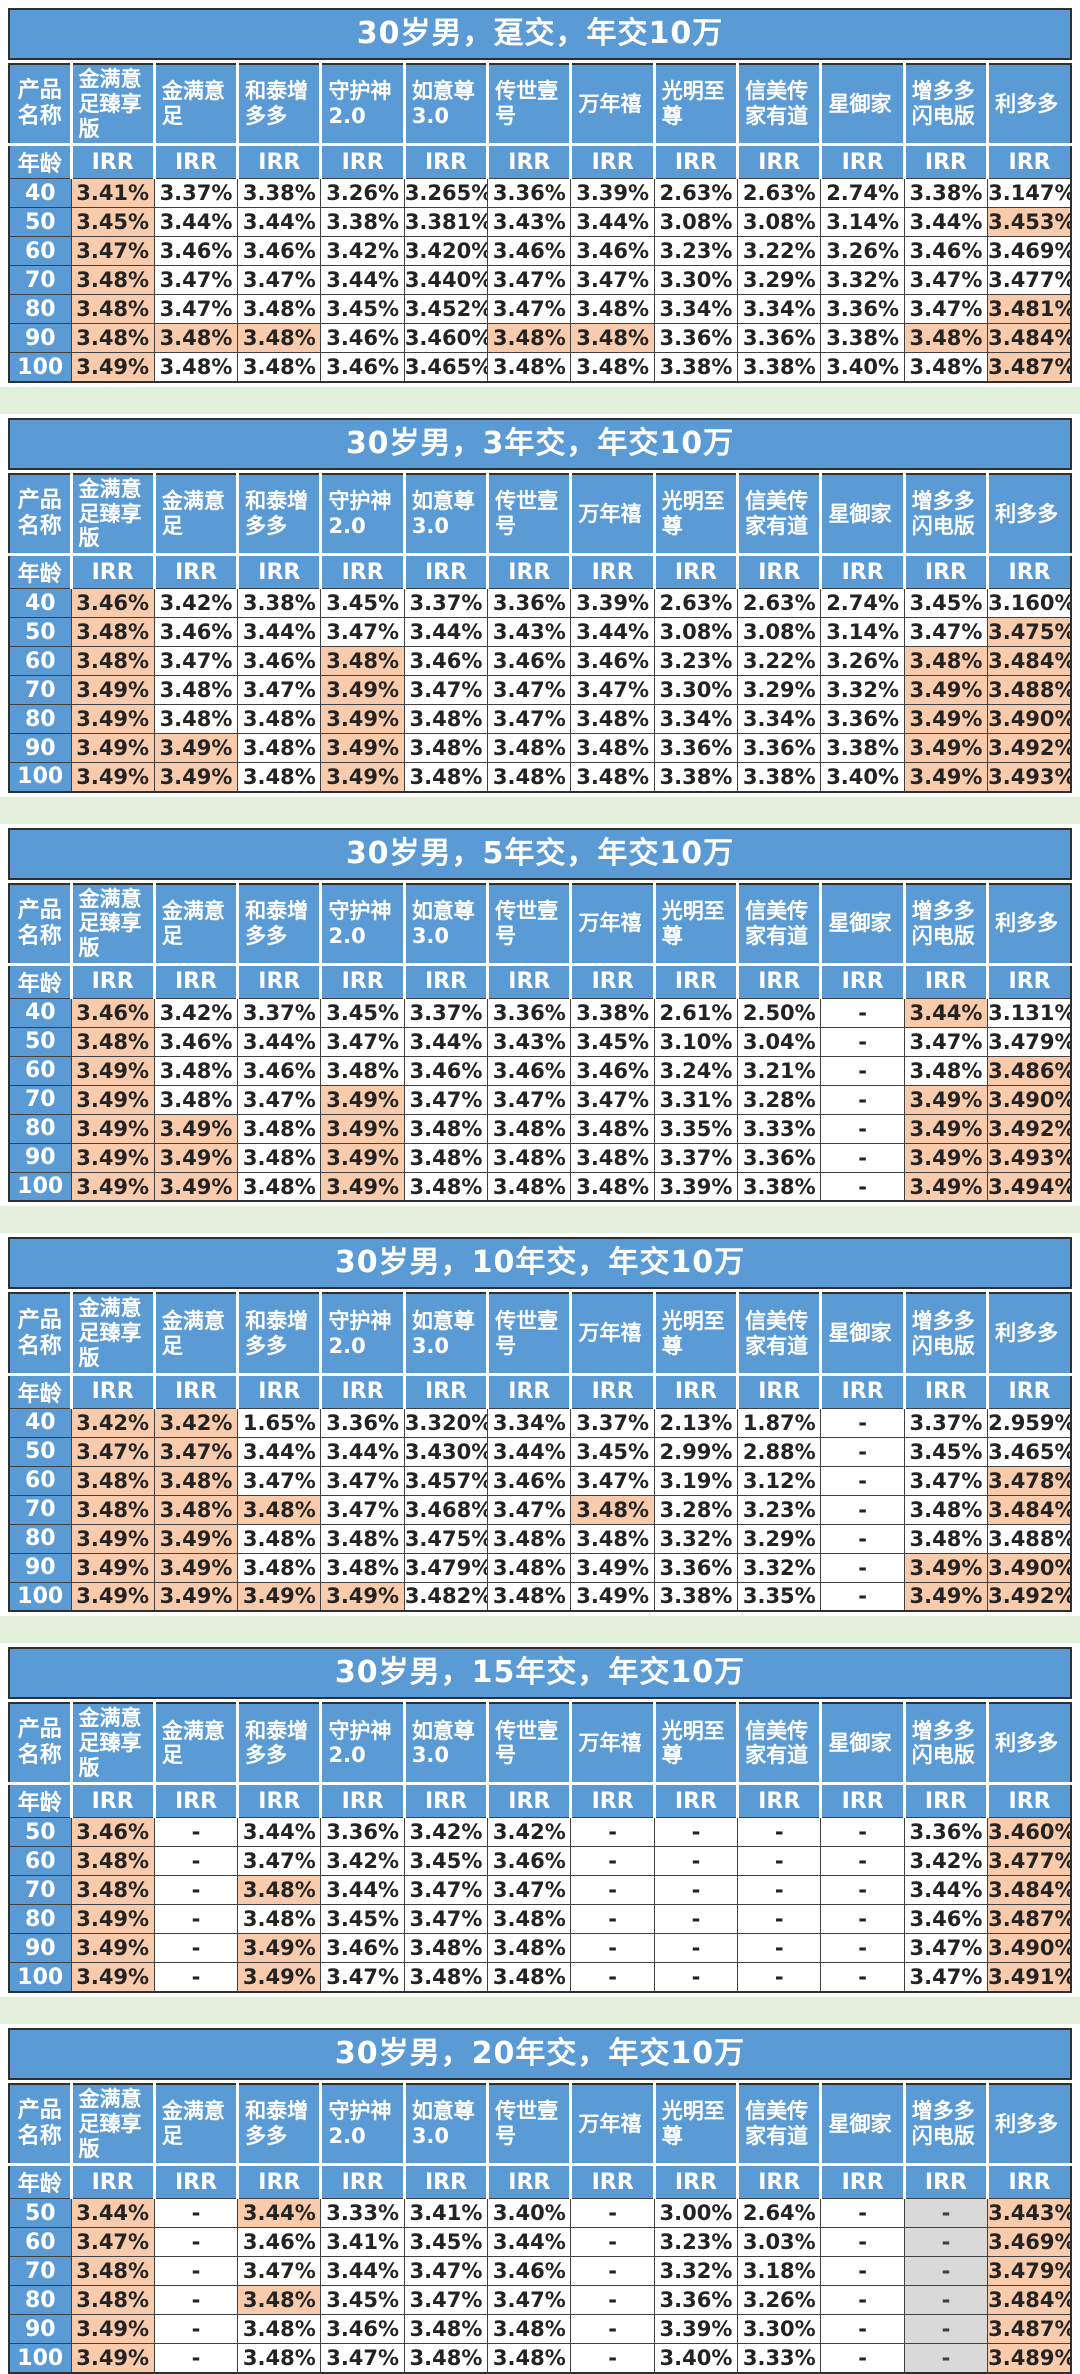  I want to click on product-header-cell: 信美传家有道, so click(779, 2125).